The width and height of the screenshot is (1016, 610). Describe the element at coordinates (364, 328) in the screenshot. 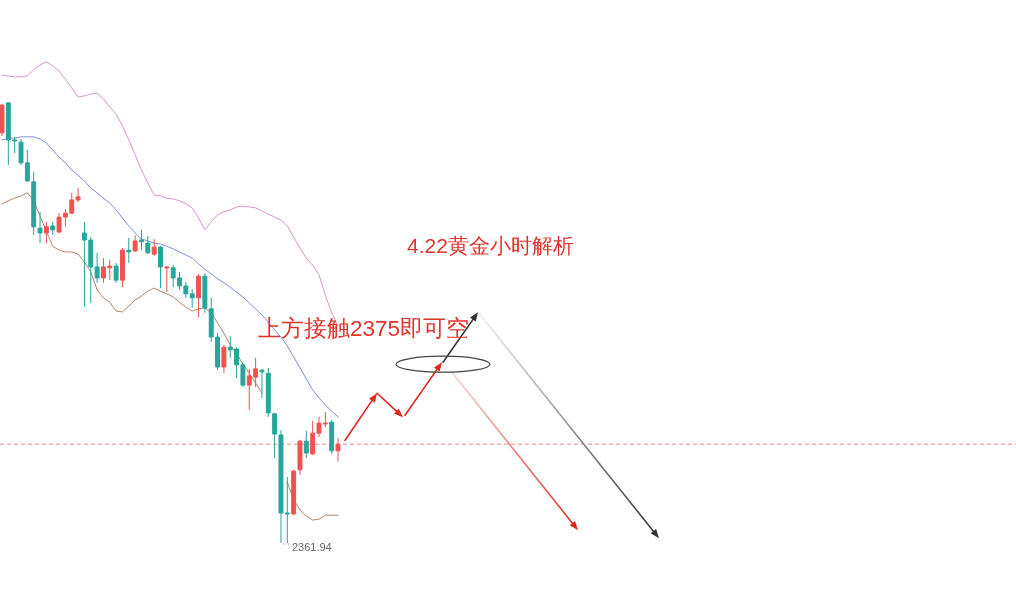

I see `annotation: 上方接触2375即可空` at that location.